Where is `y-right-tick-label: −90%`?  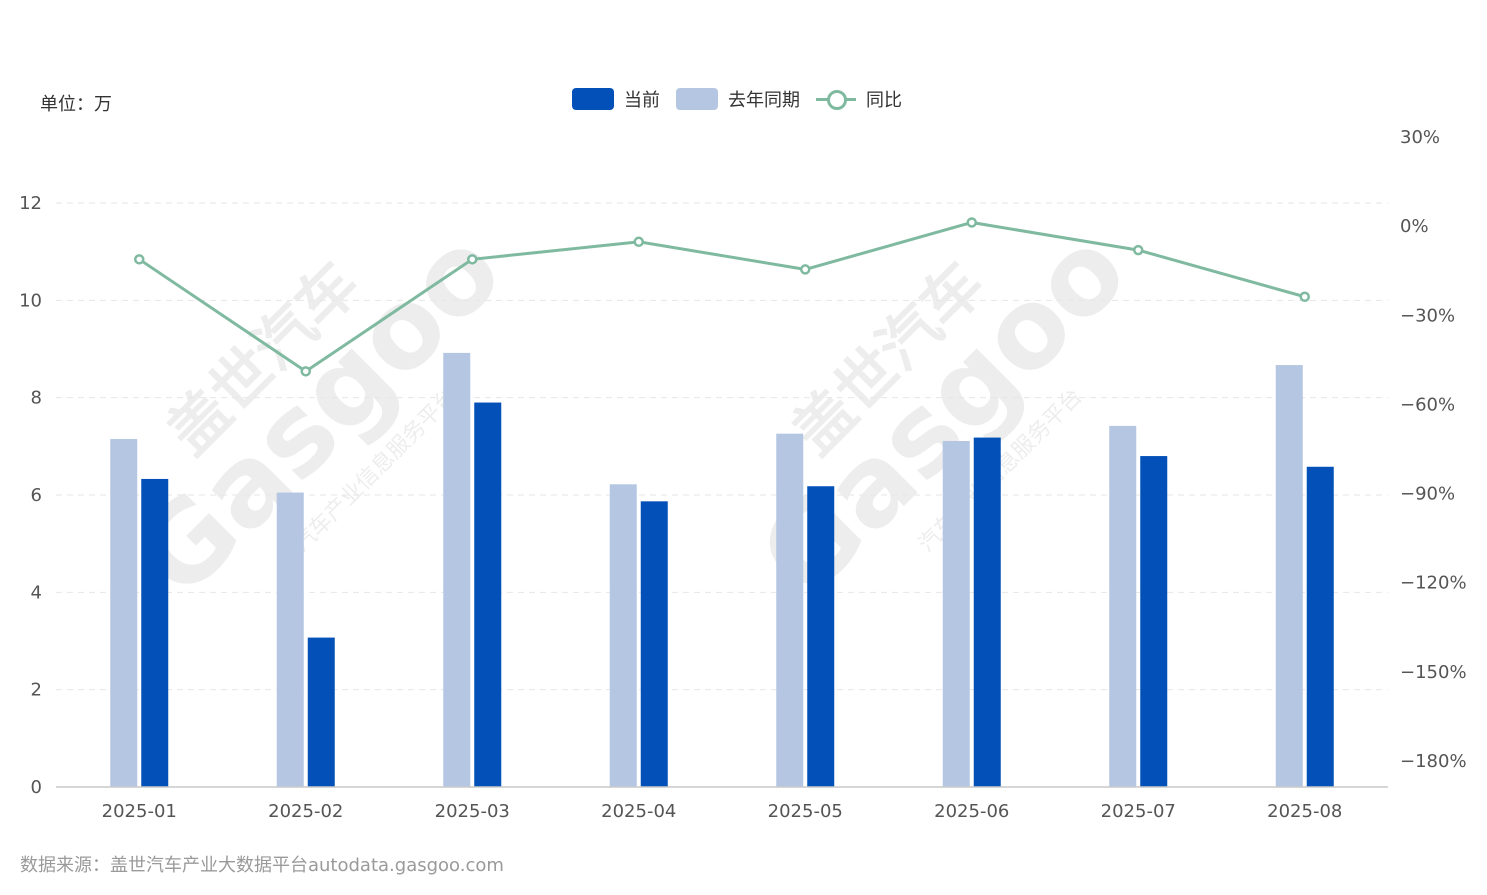 y-right-tick-label: −90% is located at coordinates (1427, 494).